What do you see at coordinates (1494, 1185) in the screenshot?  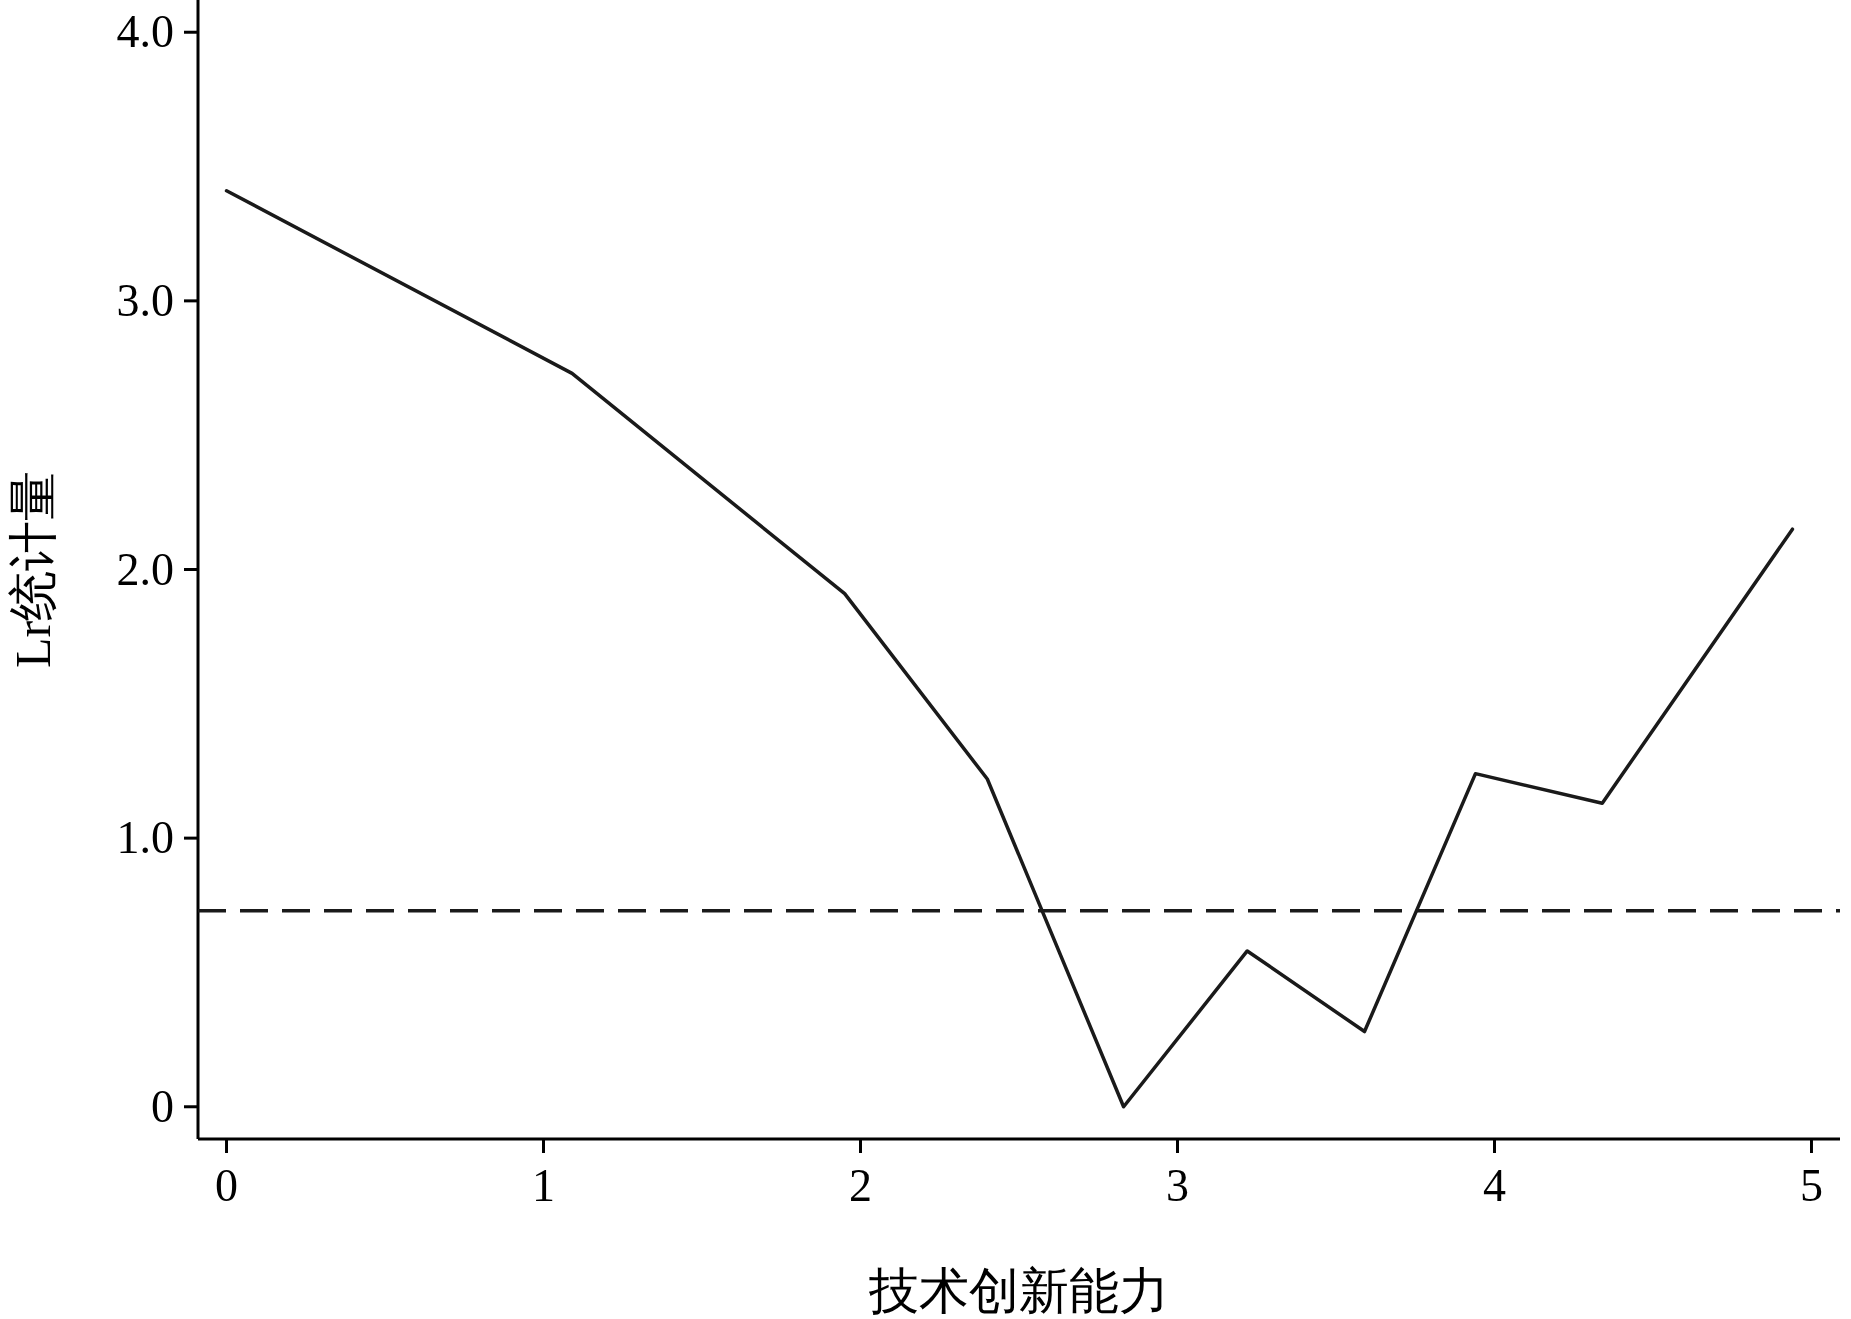 I see `x-tick-label: 4` at bounding box center [1494, 1185].